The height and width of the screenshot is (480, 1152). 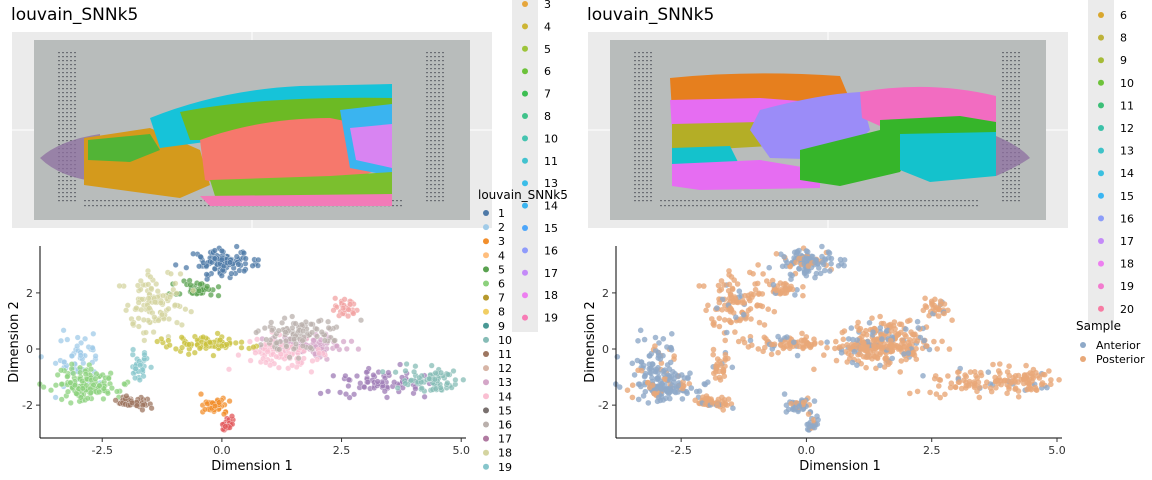 What do you see at coordinates (1083, 359) in the screenshot?
I see `legend-key-posterior` at bounding box center [1083, 359].